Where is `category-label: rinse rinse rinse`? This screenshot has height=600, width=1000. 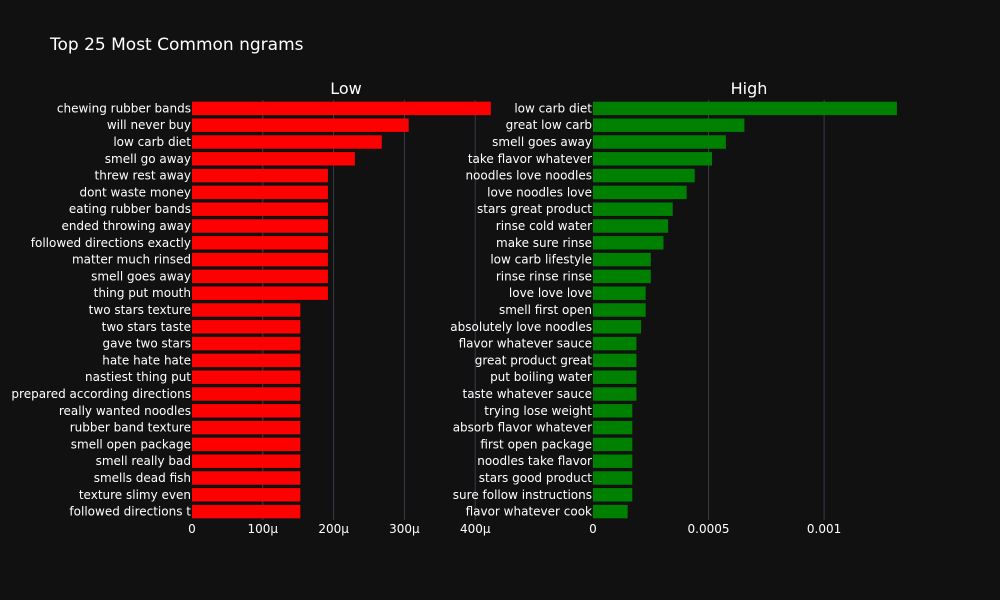 category-label: rinse rinse rinse is located at coordinates (544, 276).